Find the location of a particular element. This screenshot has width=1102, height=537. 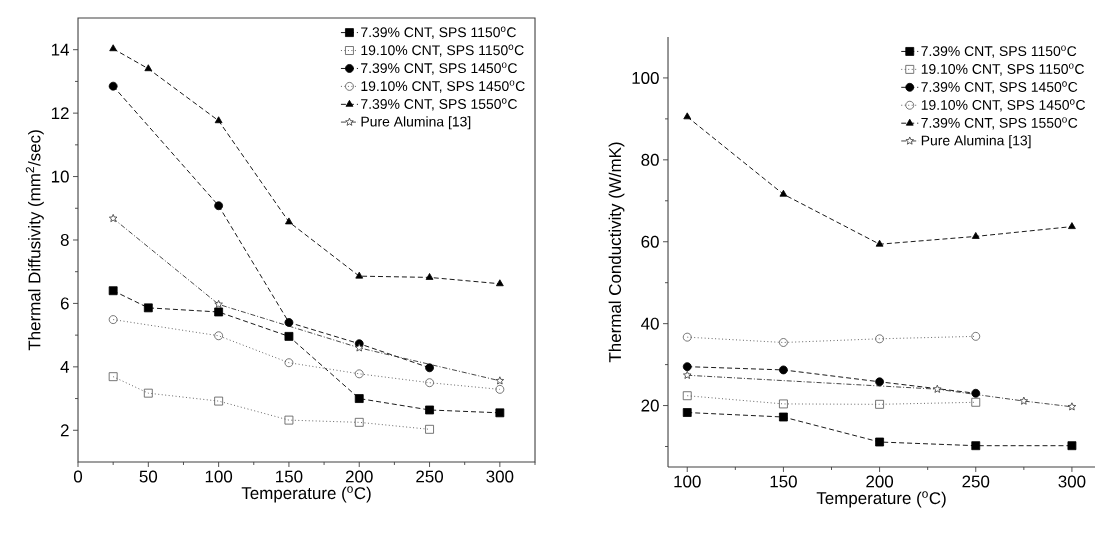

x-tick-label: 50 is located at coordinates (148, 476).